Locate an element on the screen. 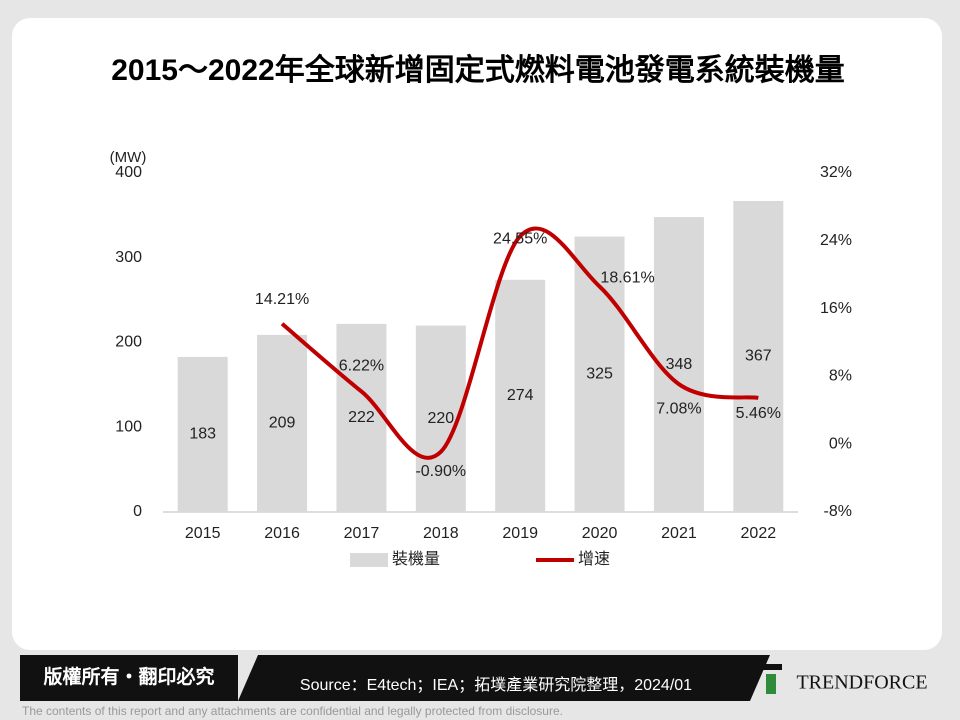  rights: 版權所有・翻印必究 is located at coordinates (128, 676).